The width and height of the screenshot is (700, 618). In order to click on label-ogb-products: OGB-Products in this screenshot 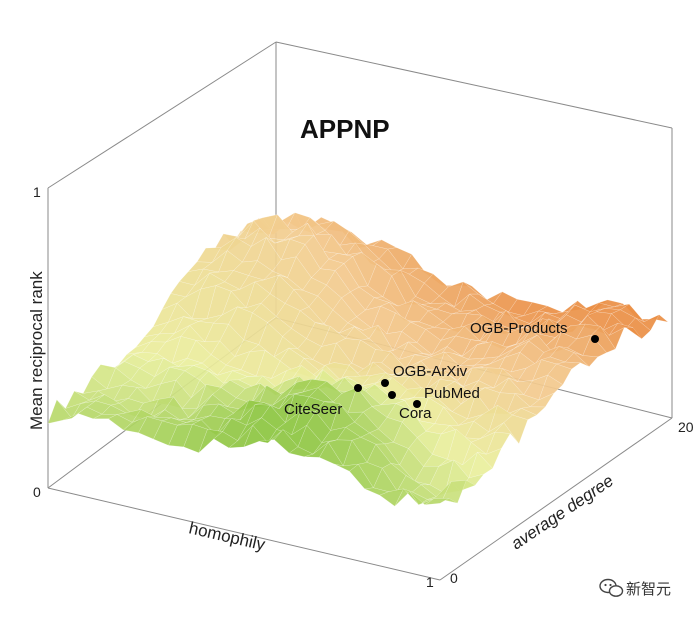, I will do `click(519, 328)`.